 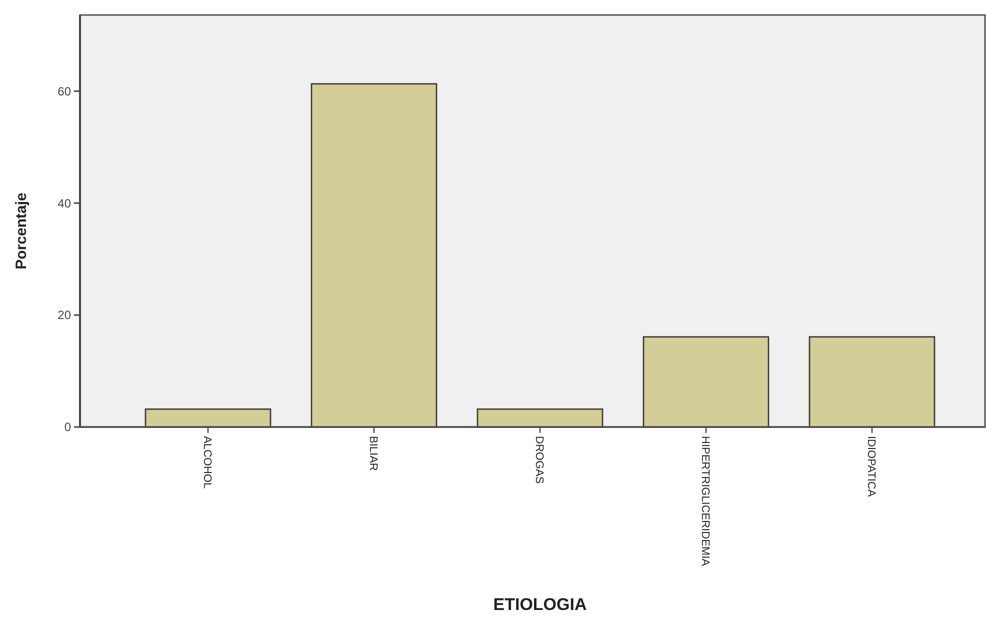 I want to click on x-tick-label: ALCOHOL, so click(x=207, y=462).